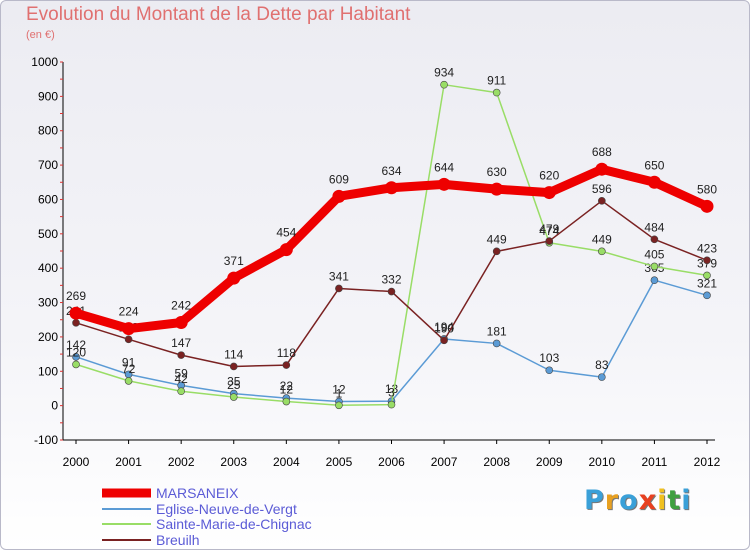 The height and width of the screenshot is (550, 750). Describe the element at coordinates (549, 176) in the screenshot. I see `data-label-marsaneix: 620` at that location.